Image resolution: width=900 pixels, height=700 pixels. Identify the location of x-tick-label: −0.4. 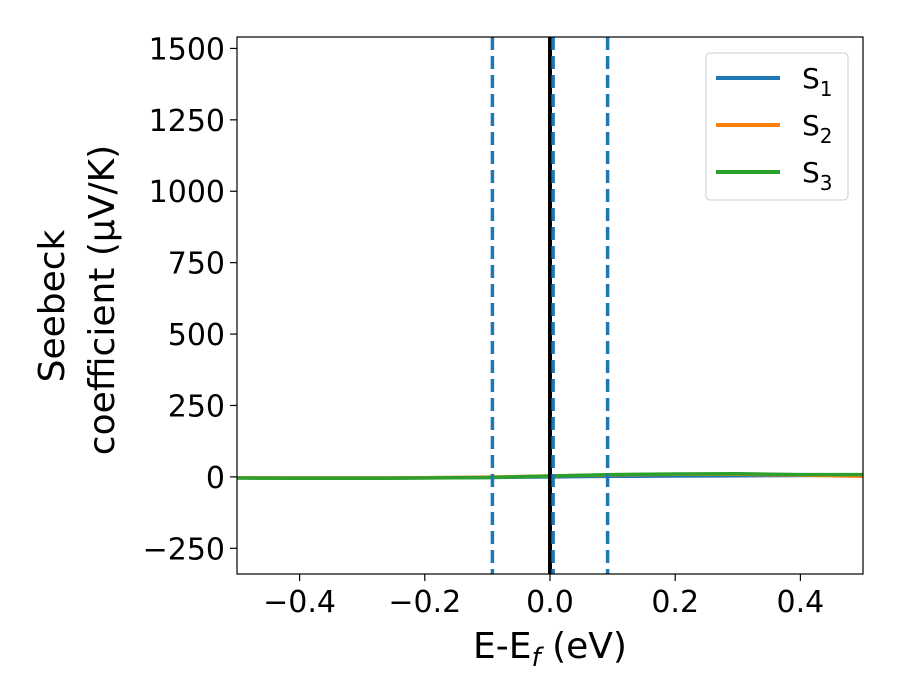
(299, 602).